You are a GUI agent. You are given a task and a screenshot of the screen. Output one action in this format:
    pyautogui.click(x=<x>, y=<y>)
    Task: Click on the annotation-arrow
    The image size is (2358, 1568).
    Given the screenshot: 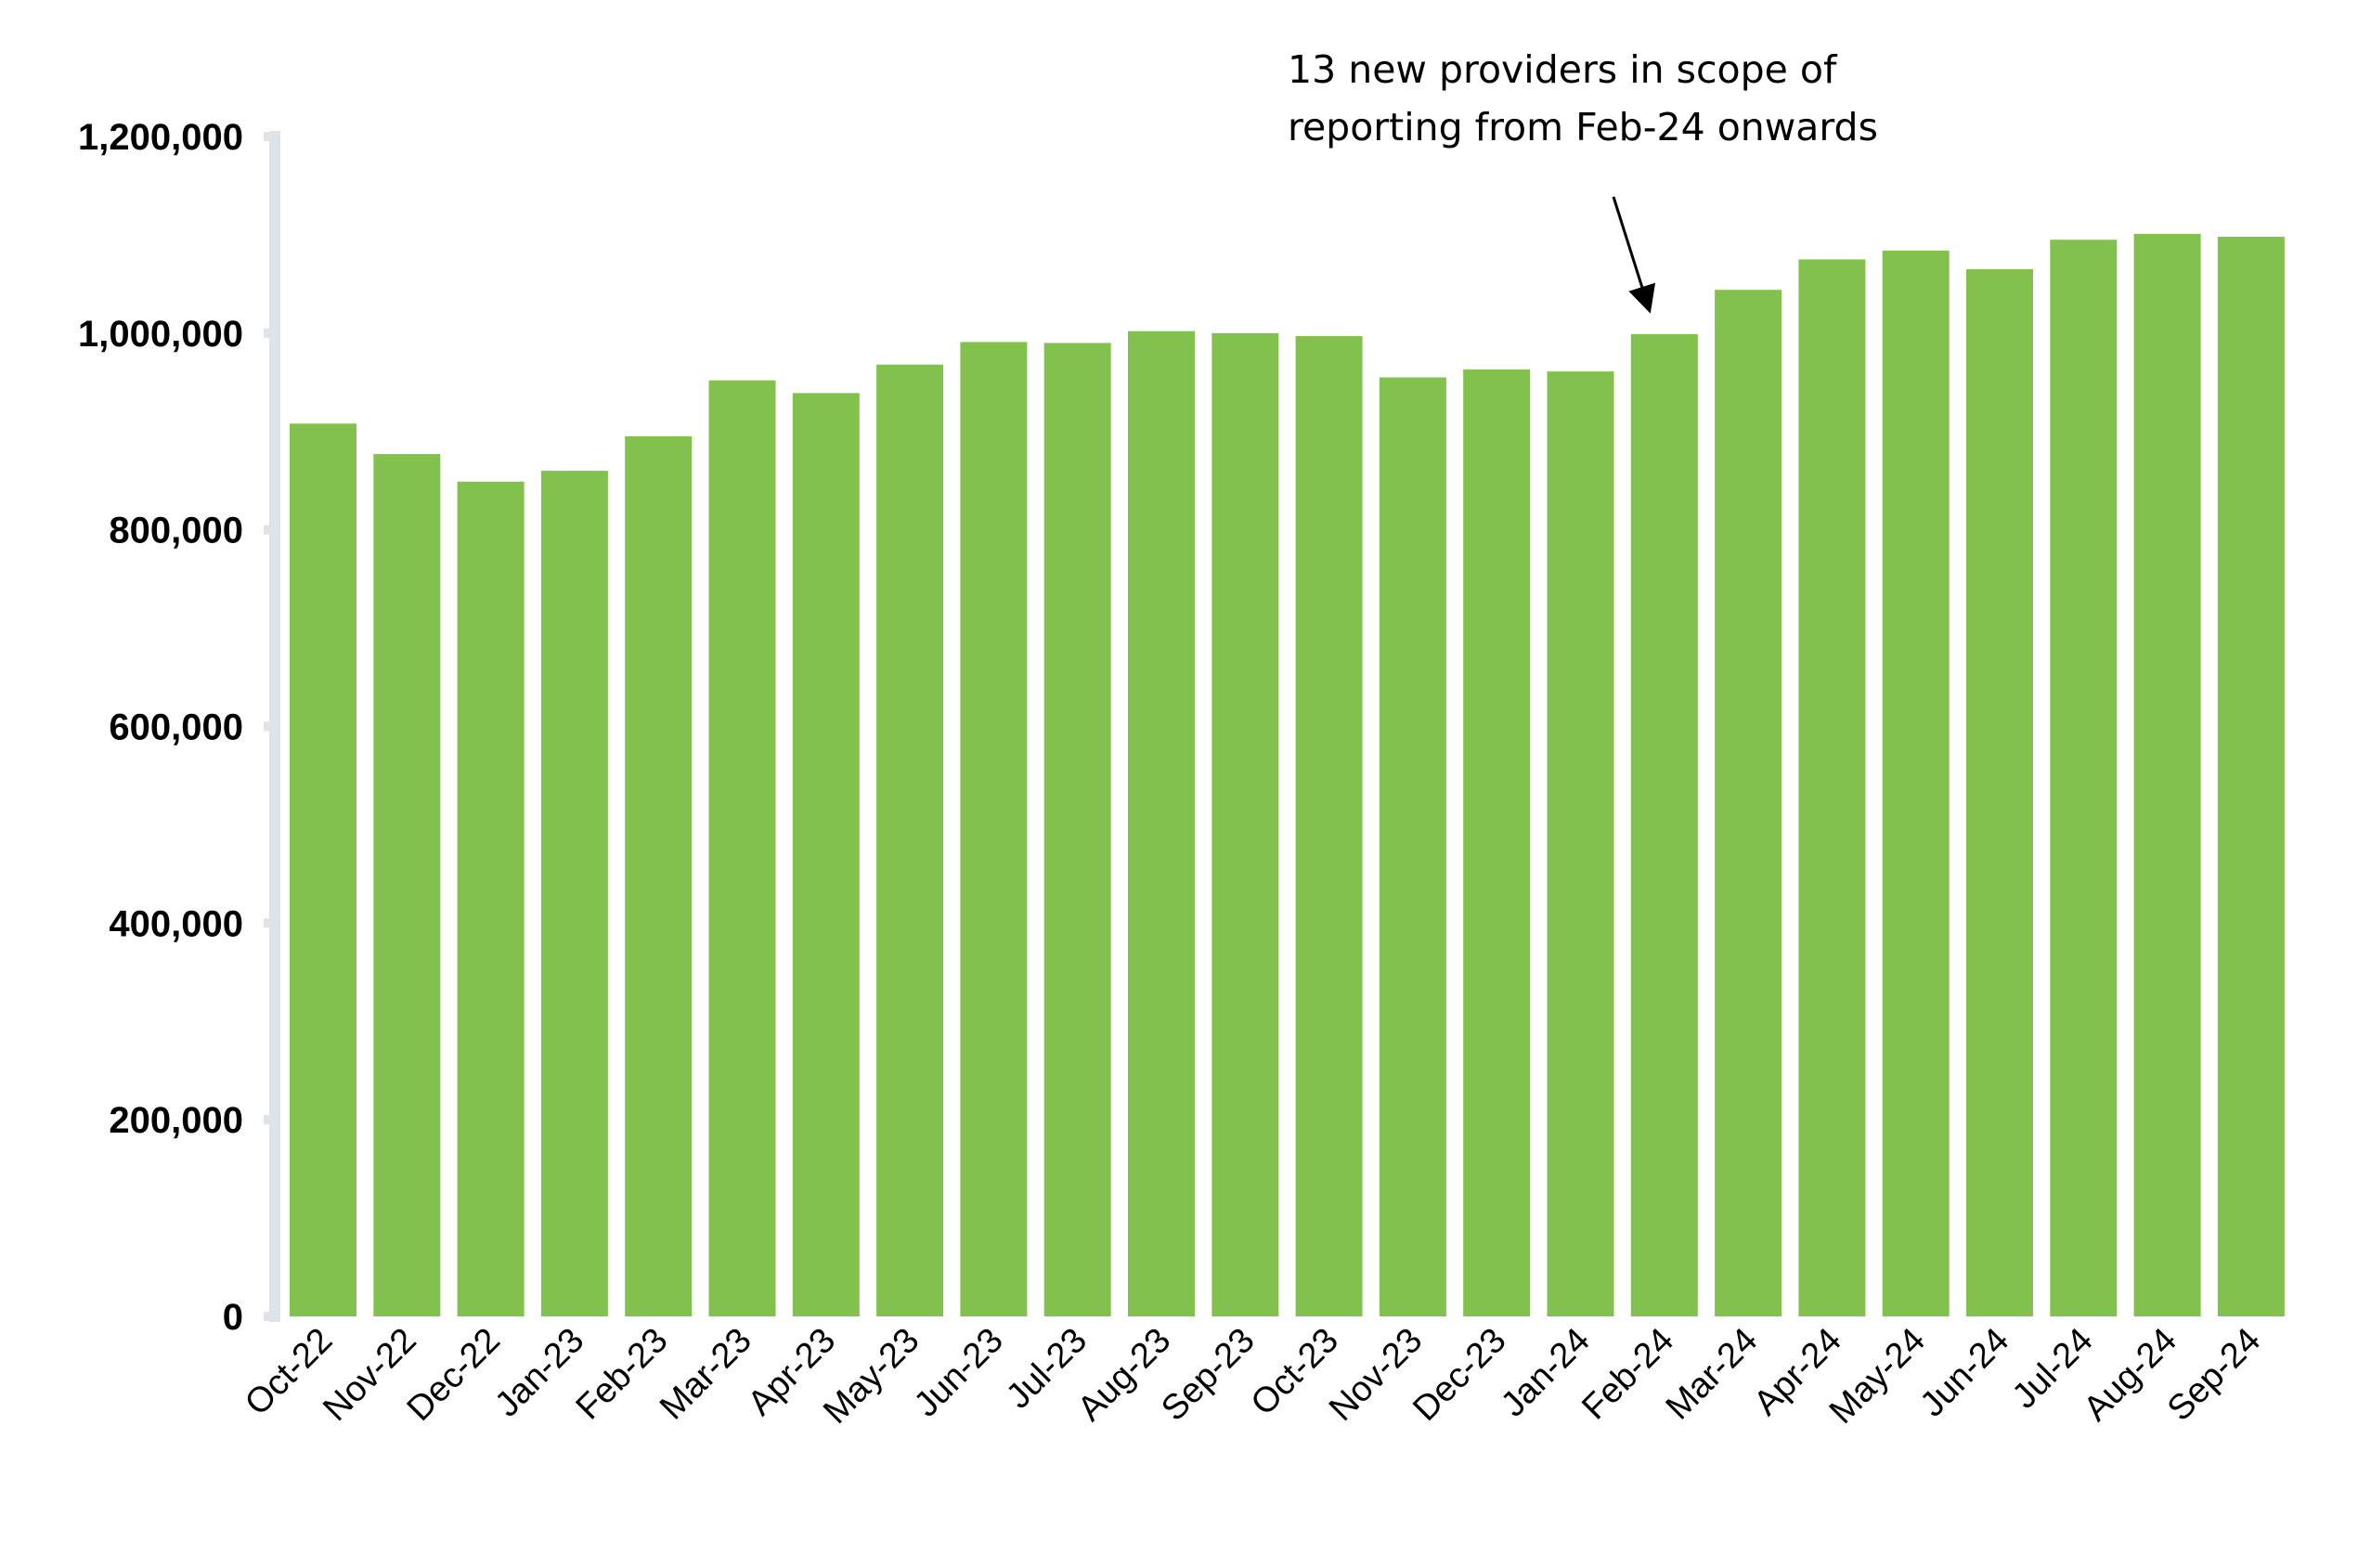 What is the action you would take?
    pyautogui.click(x=1634, y=255)
    